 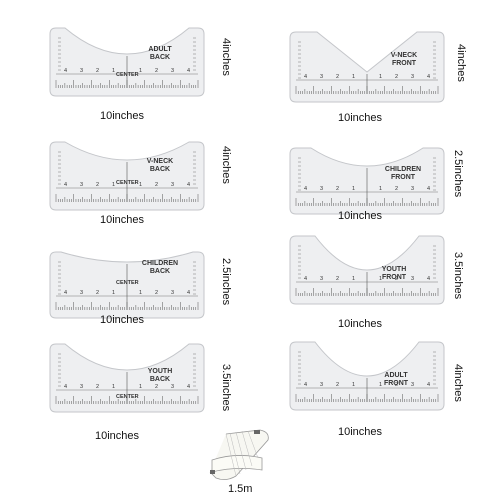 I want to click on ruler-adult-front: 4 3 2 1 1 2 3 4 ADULT FRONT, so click(x=367, y=373).